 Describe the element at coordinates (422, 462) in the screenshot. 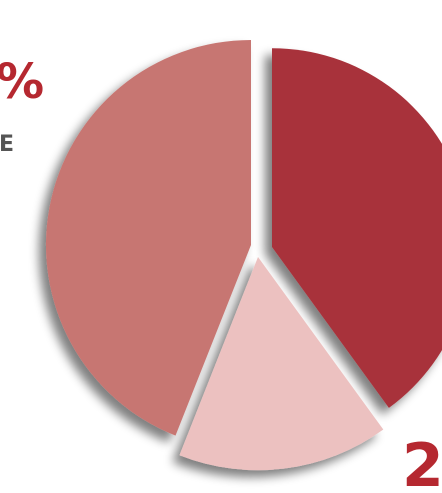

I see `bottom-right-callout: 2` at that location.